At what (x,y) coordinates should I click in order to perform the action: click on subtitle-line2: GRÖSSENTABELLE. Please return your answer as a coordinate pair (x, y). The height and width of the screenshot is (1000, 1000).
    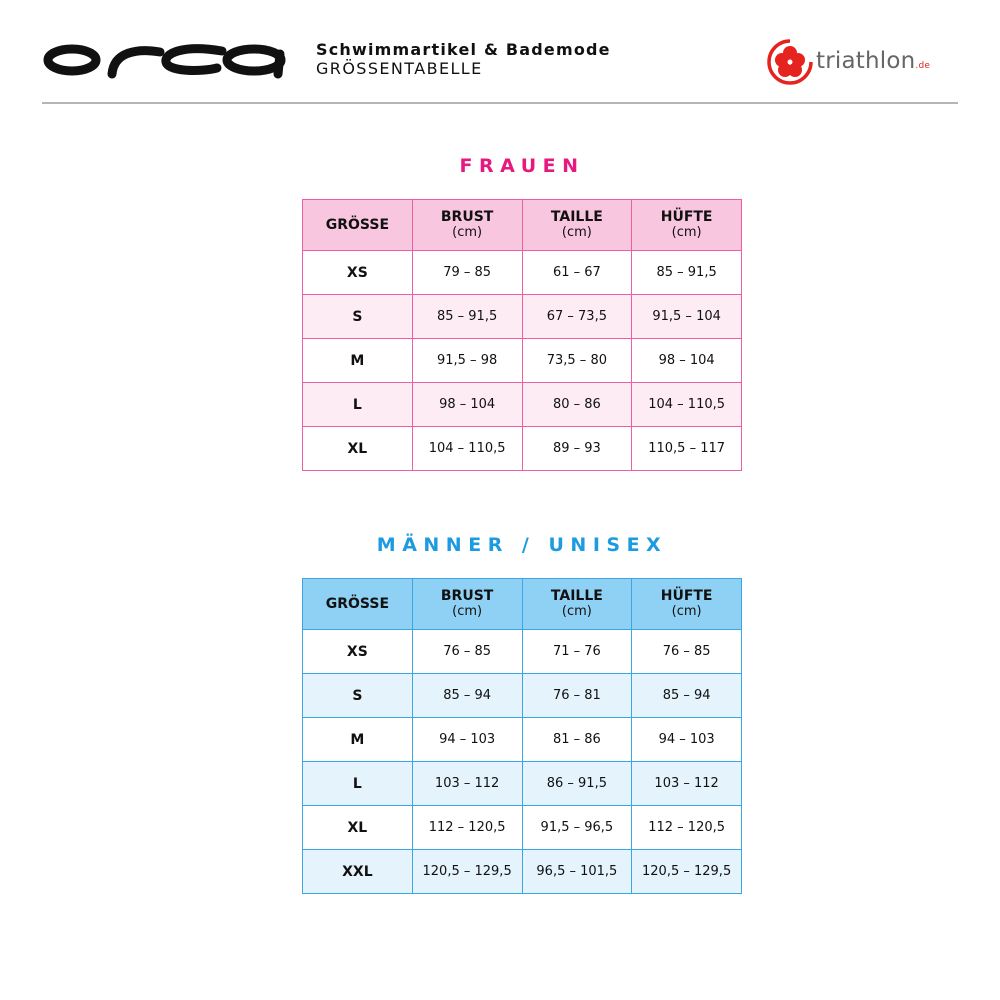
    Looking at the image, I should click on (399, 68).